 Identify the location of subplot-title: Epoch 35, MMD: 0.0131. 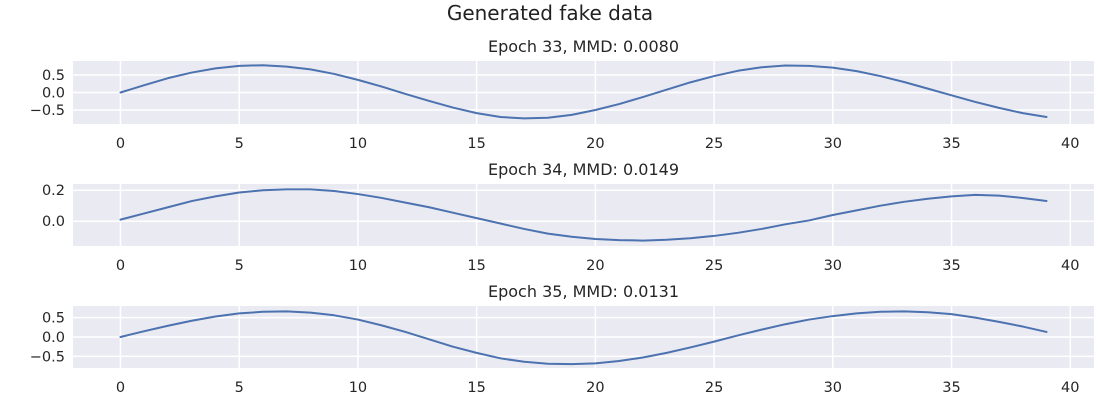
(583, 291).